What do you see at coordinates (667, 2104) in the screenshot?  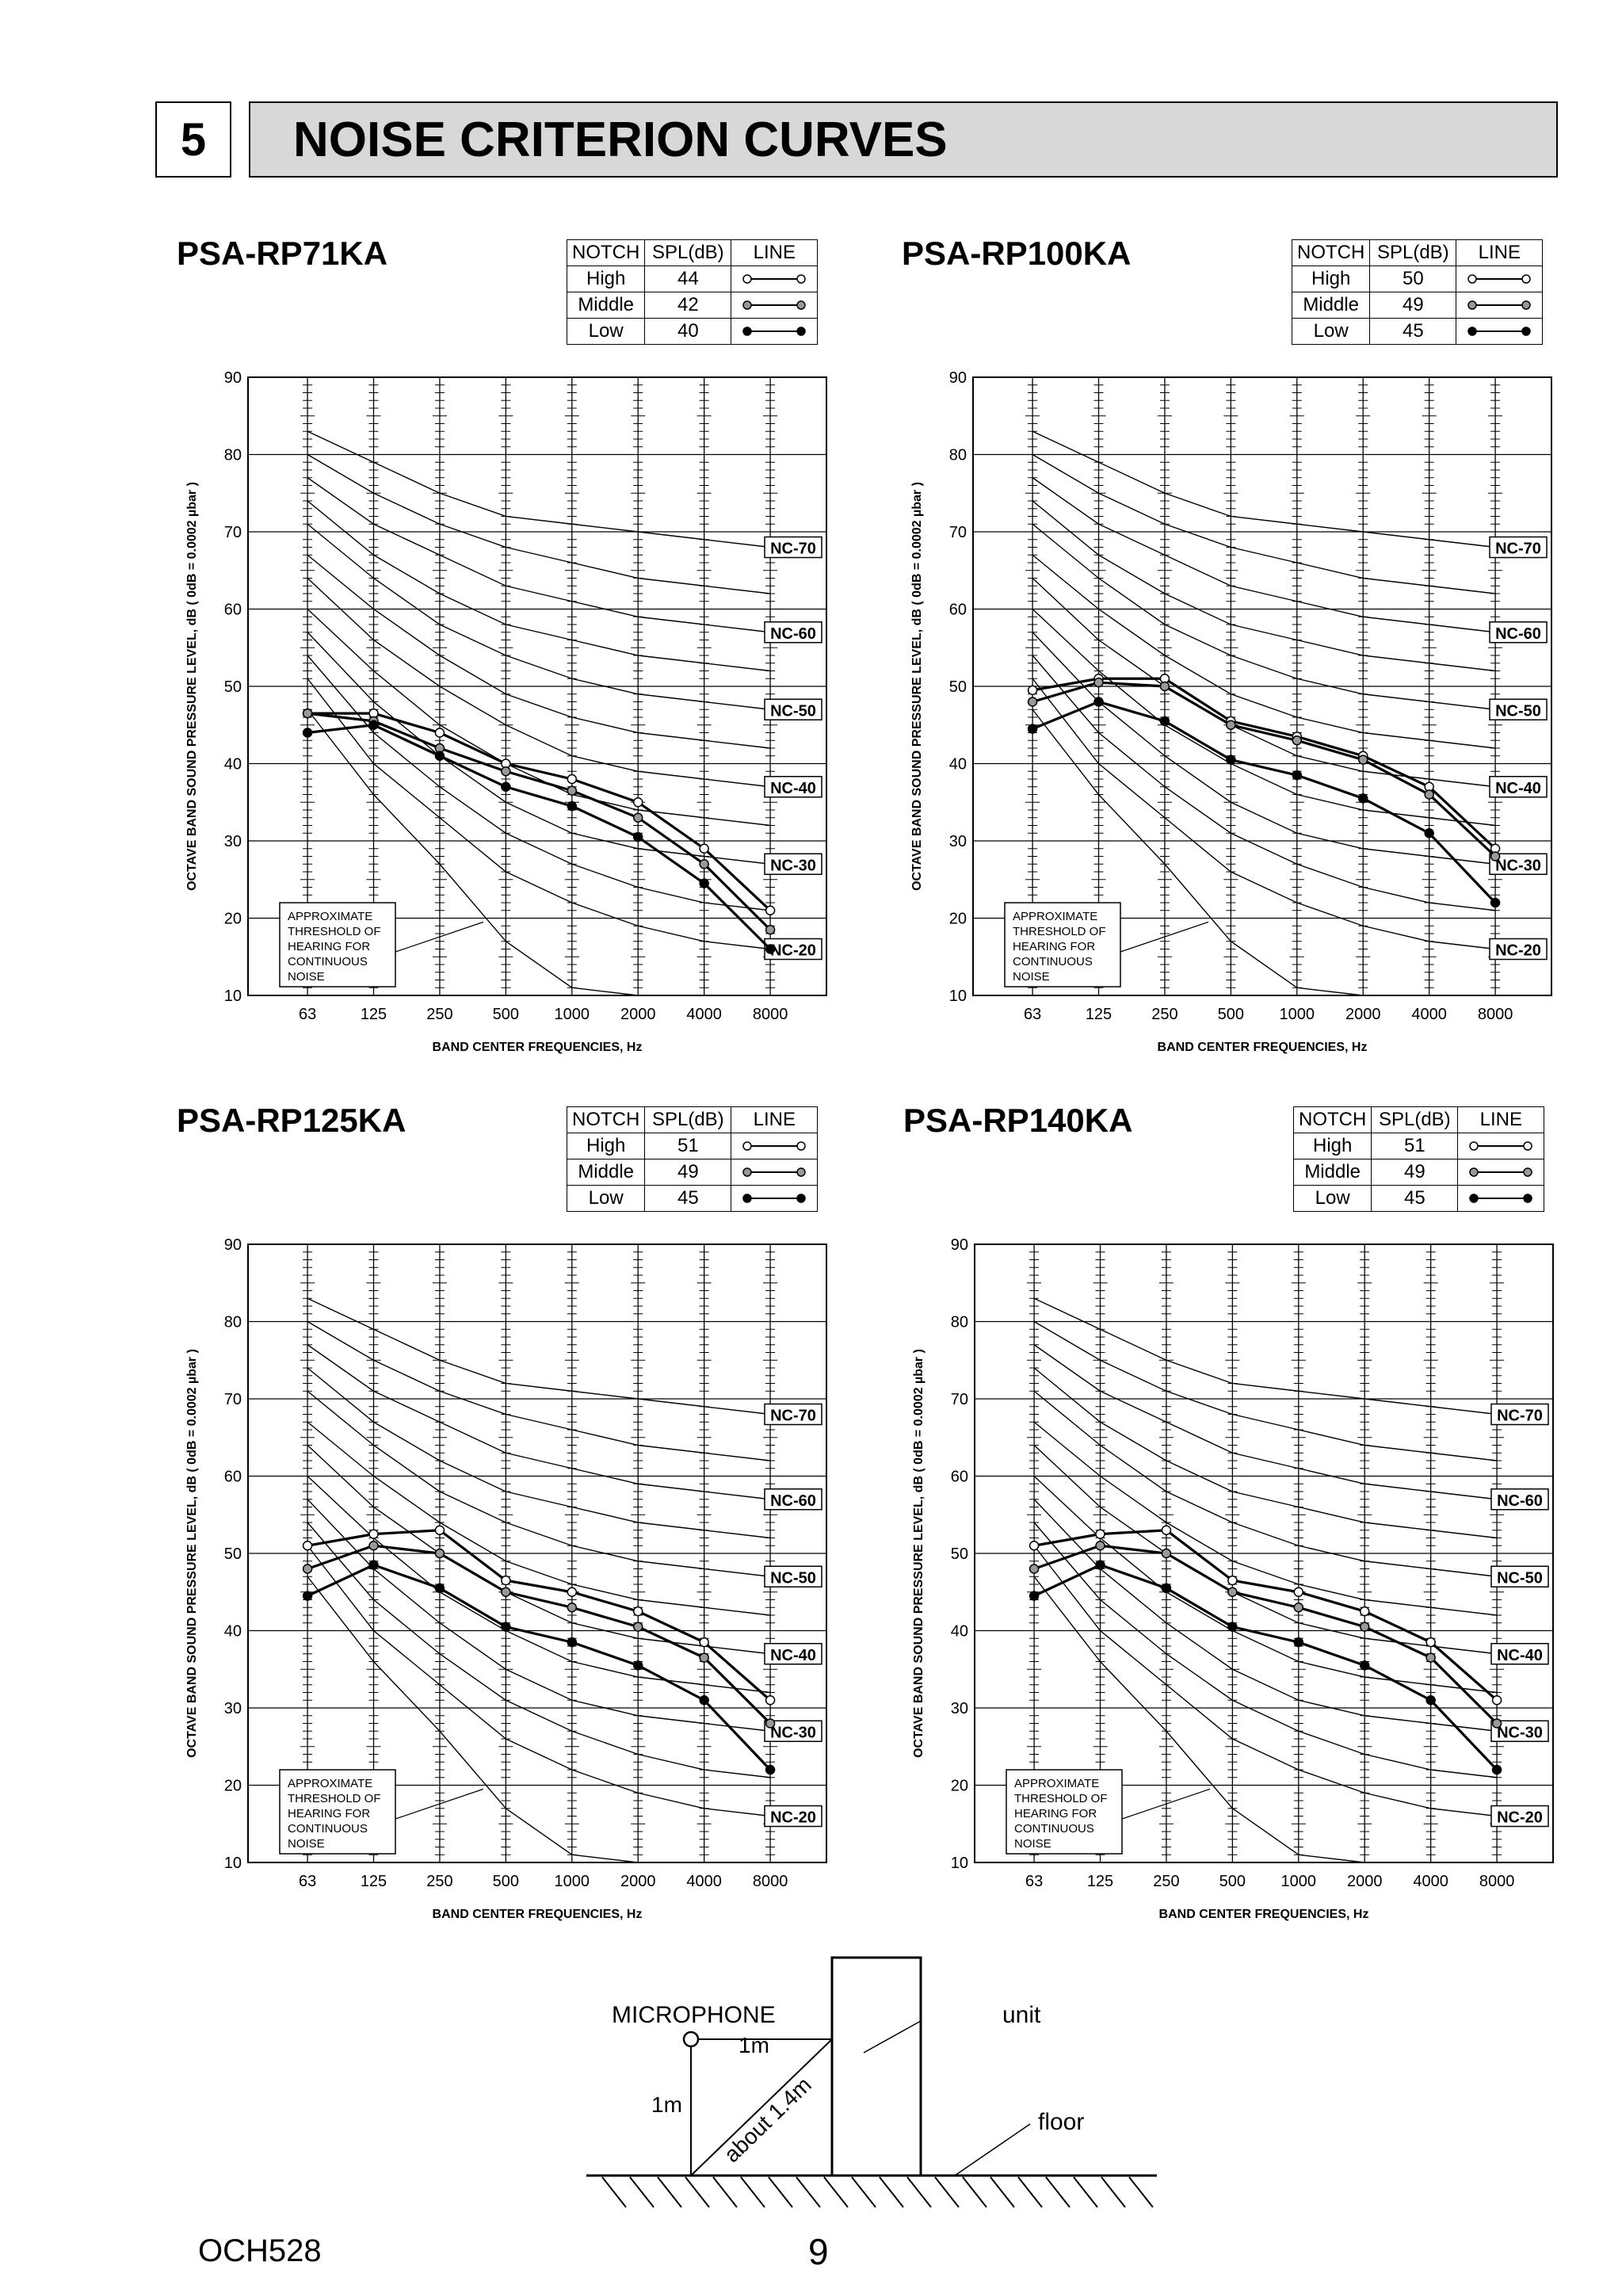 I see `vertical-distance-label: 1m` at bounding box center [667, 2104].